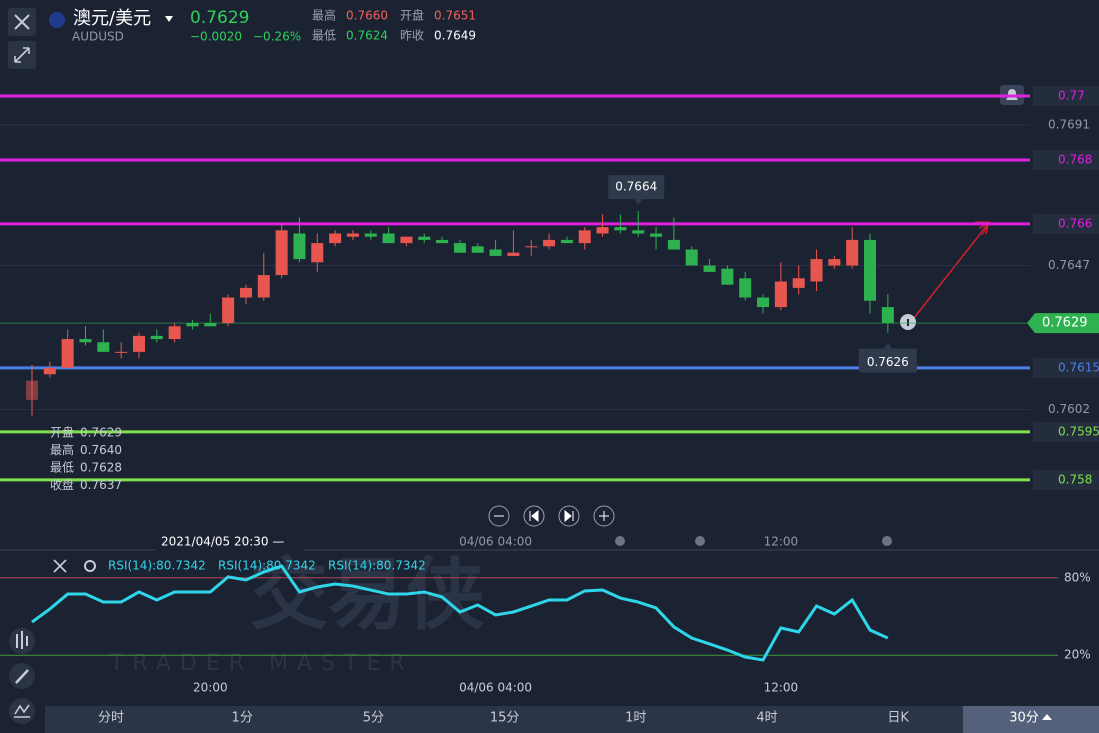  I want to click on watermark-title: 交易侠, so click(367, 595).